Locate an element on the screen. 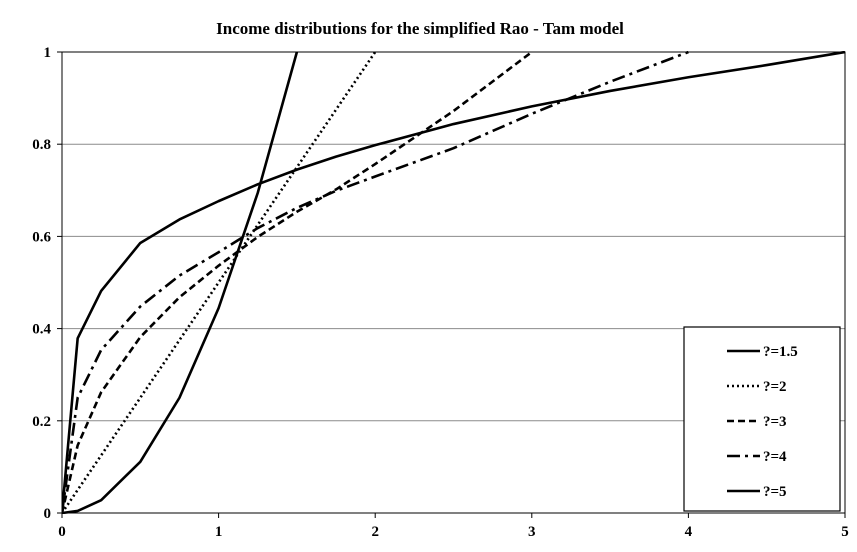 The width and height of the screenshot is (857, 552). legend-label-2: ?=2 is located at coordinates (775, 387).